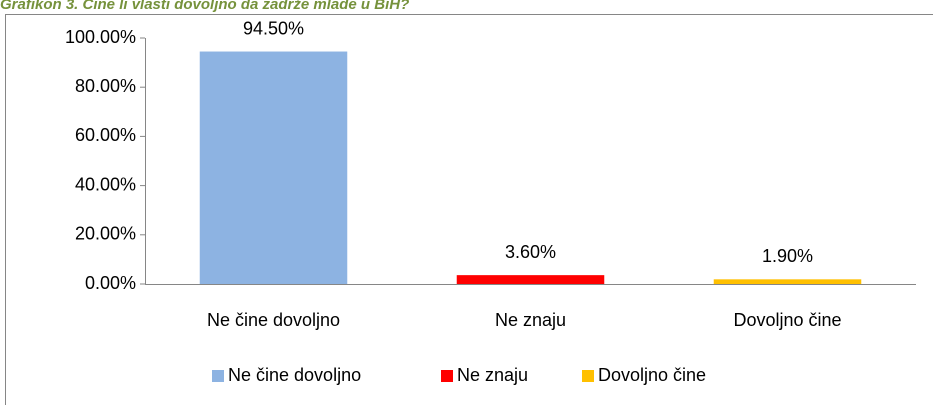 This screenshot has width=933, height=405. Describe the element at coordinates (273, 28) in the screenshot. I see `data-label: 94.50%` at that location.